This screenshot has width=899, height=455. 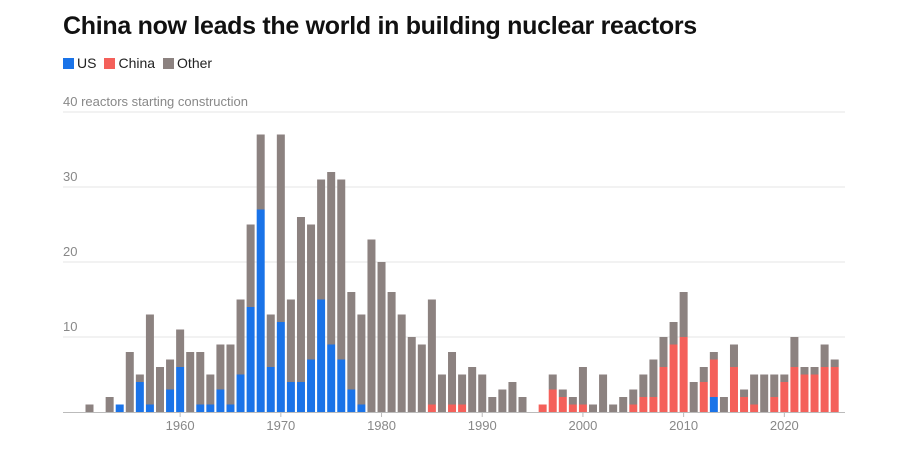 I want to click on bar-other-1958, so click(x=159, y=389).